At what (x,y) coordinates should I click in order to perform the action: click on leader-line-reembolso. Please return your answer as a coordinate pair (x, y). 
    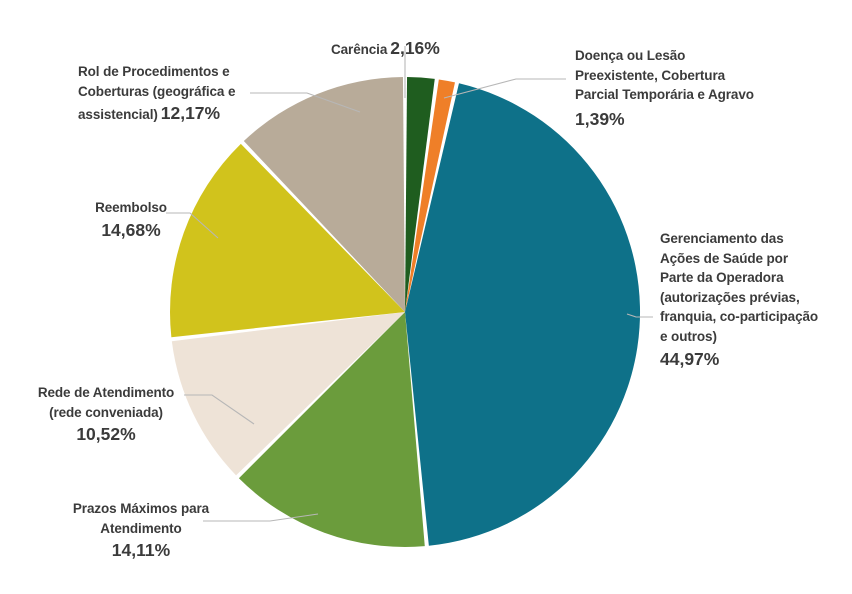
    Looking at the image, I should click on (192, 225).